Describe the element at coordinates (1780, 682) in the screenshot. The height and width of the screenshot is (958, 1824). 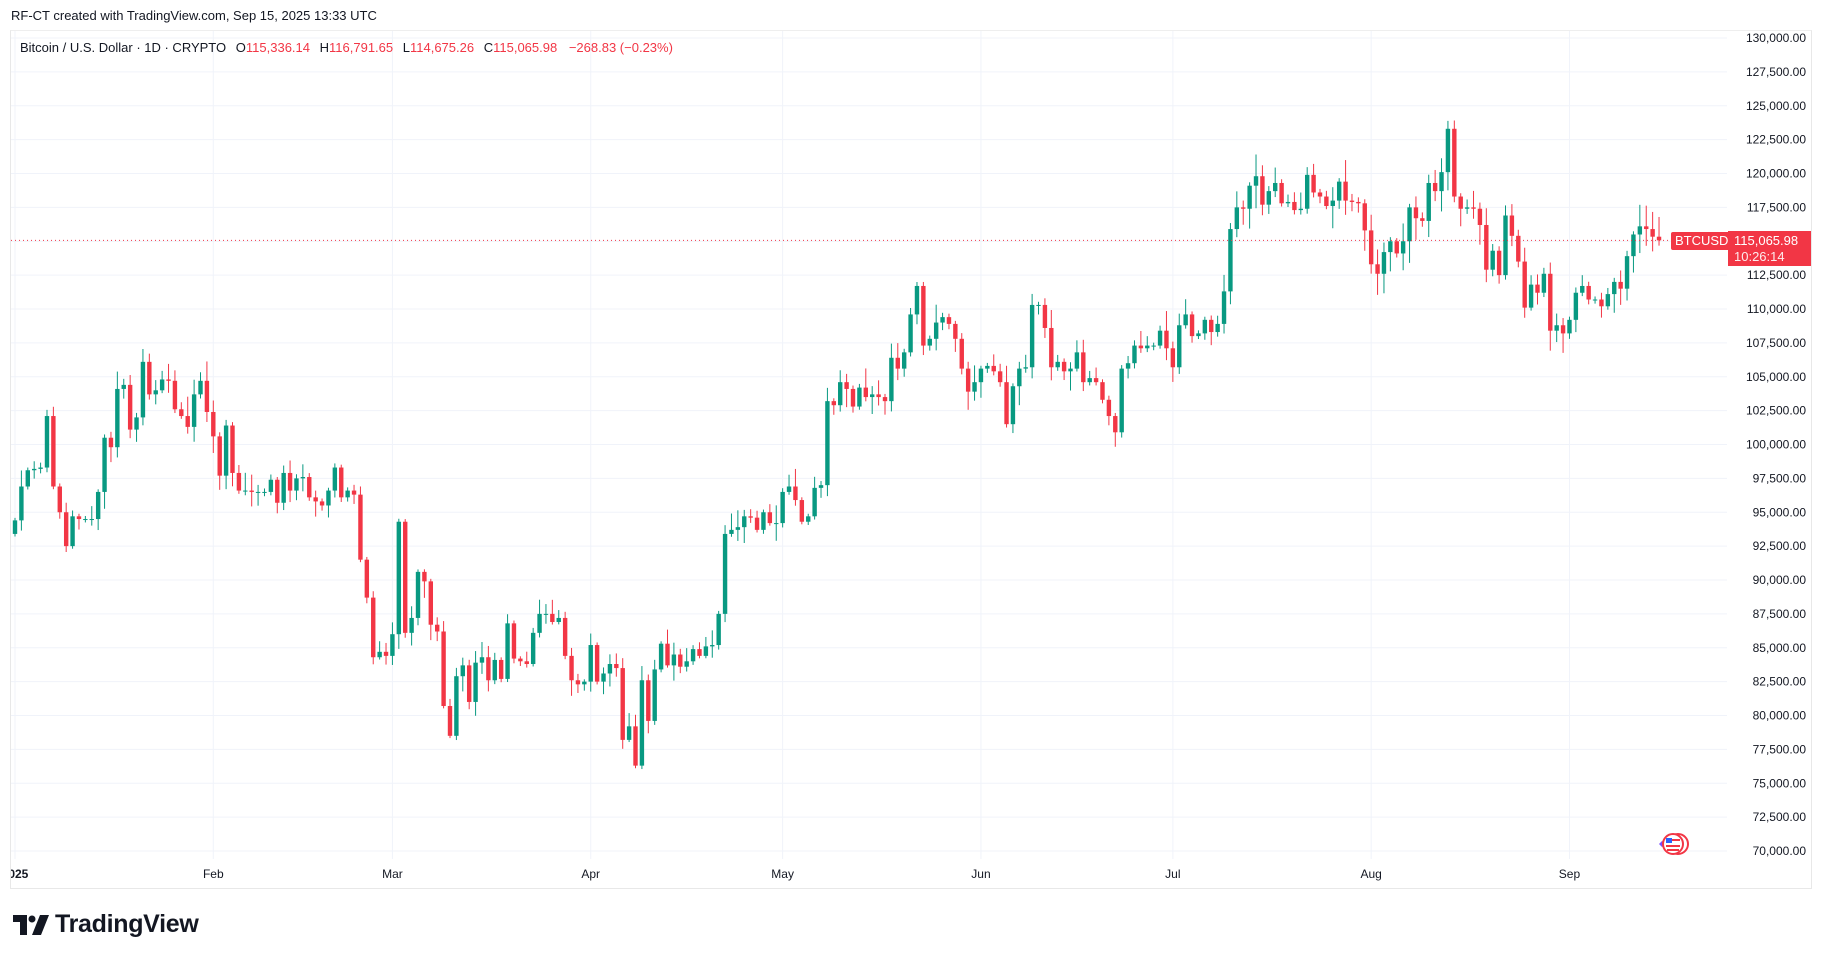
I see `price-tick-label: 82,500.00` at that location.